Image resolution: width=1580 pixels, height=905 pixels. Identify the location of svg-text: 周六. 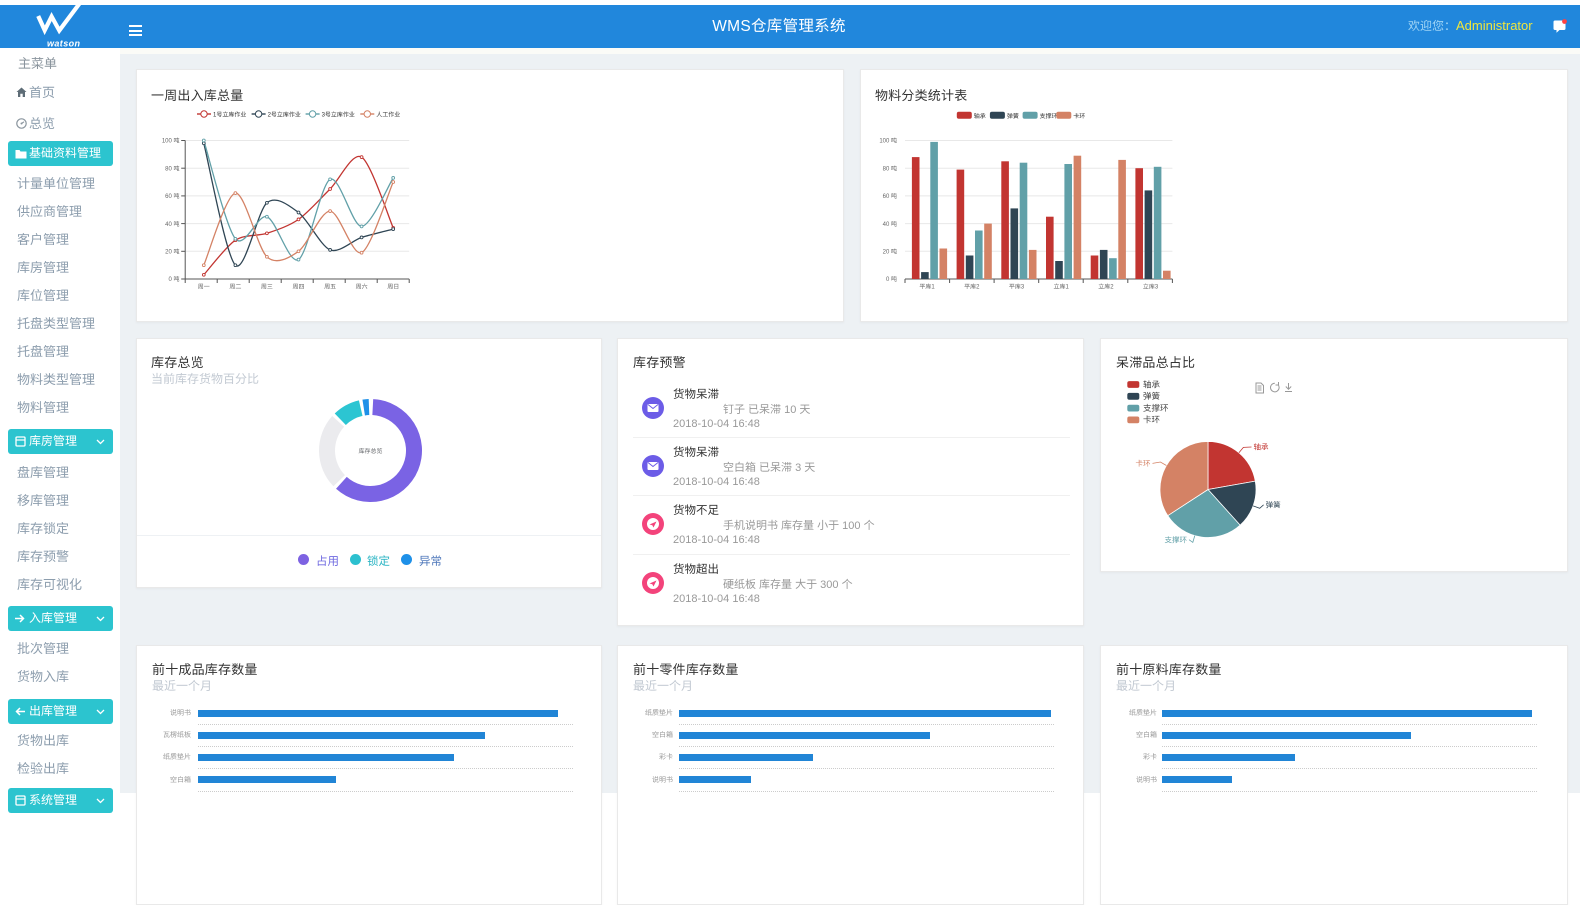
(362, 287).